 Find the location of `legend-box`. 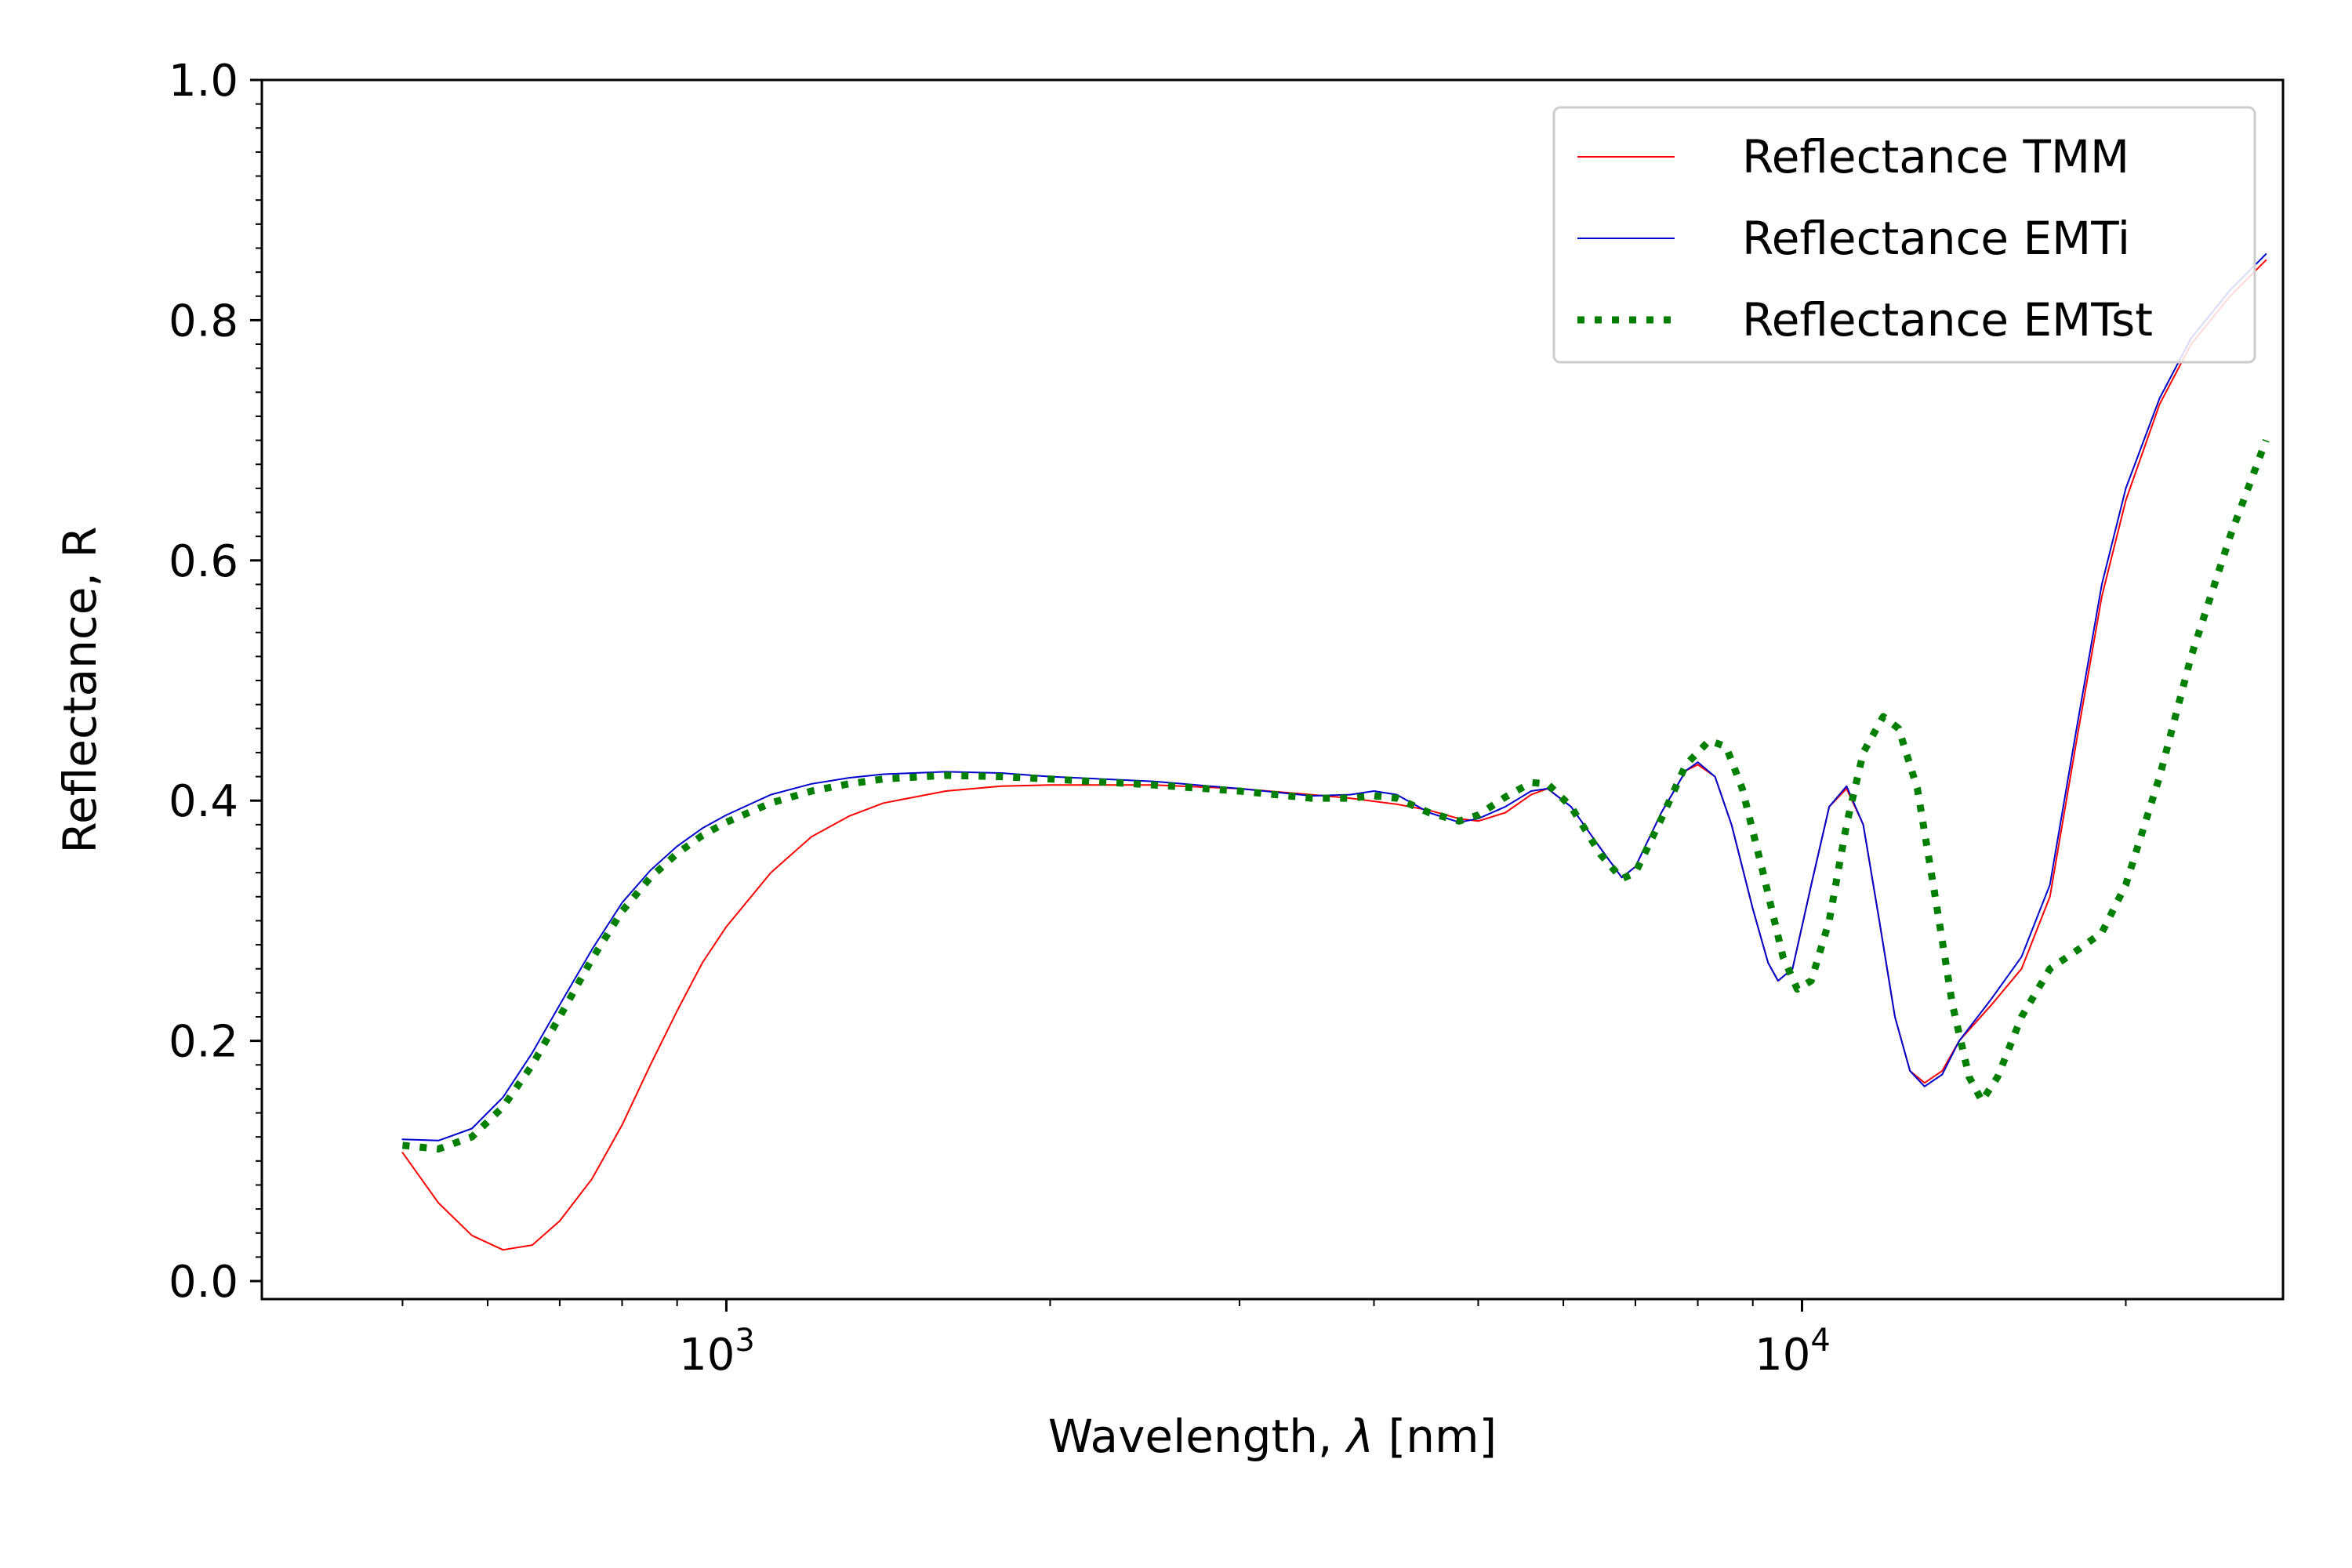

legend-box is located at coordinates (1904, 235).